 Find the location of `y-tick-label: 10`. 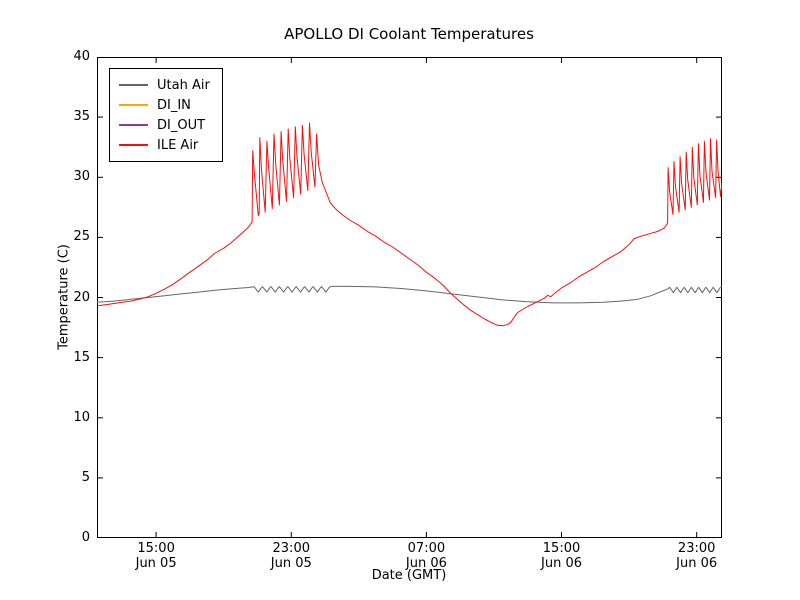

y-tick-label: 10 is located at coordinates (81, 417).